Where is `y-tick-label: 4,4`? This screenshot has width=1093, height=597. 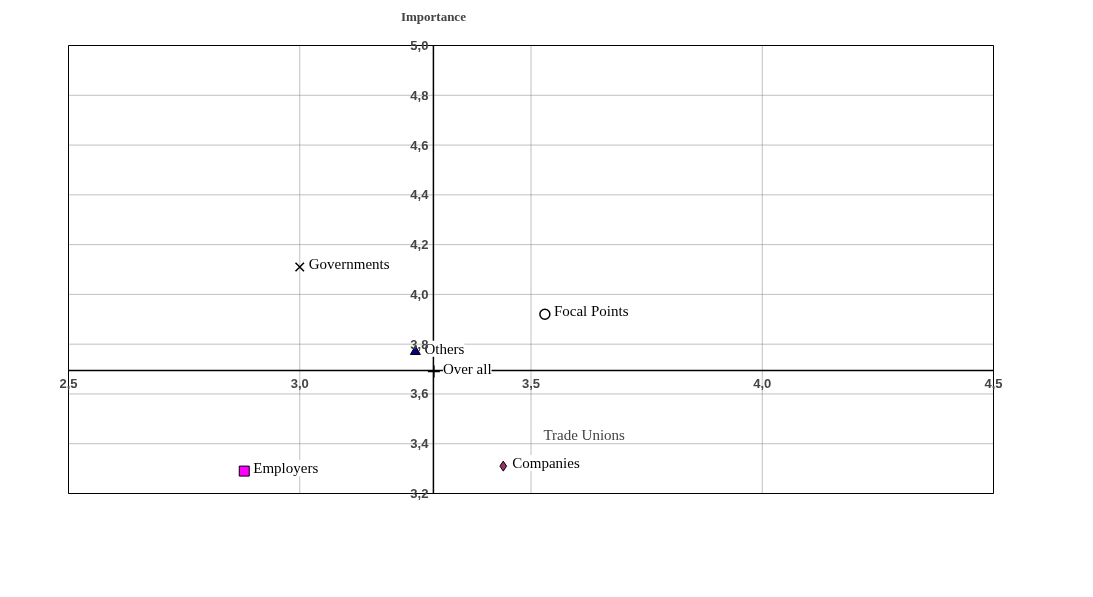 y-tick-label: 4,4 is located at coordinates (420, 195).